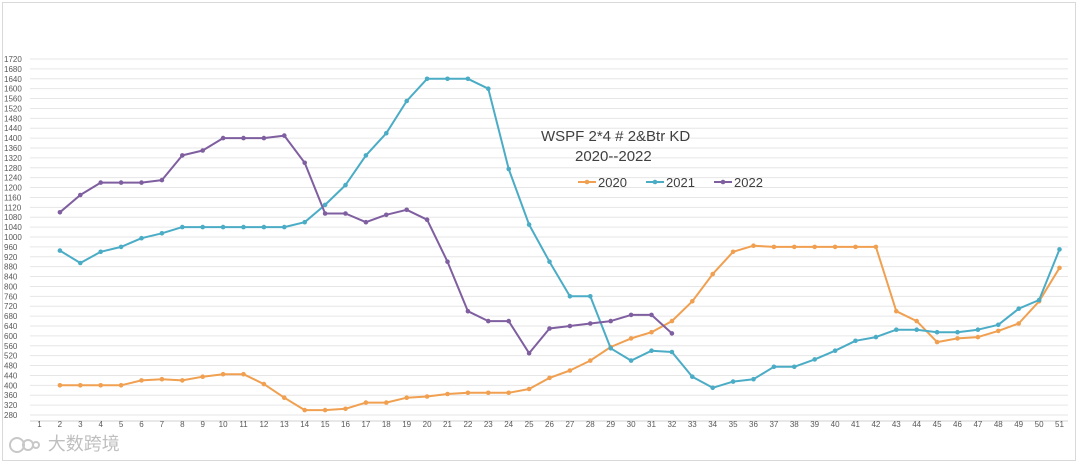 This screenshot has width=1080, height=470. I want to click on y-tick-label: 1480, so click(13, 118).